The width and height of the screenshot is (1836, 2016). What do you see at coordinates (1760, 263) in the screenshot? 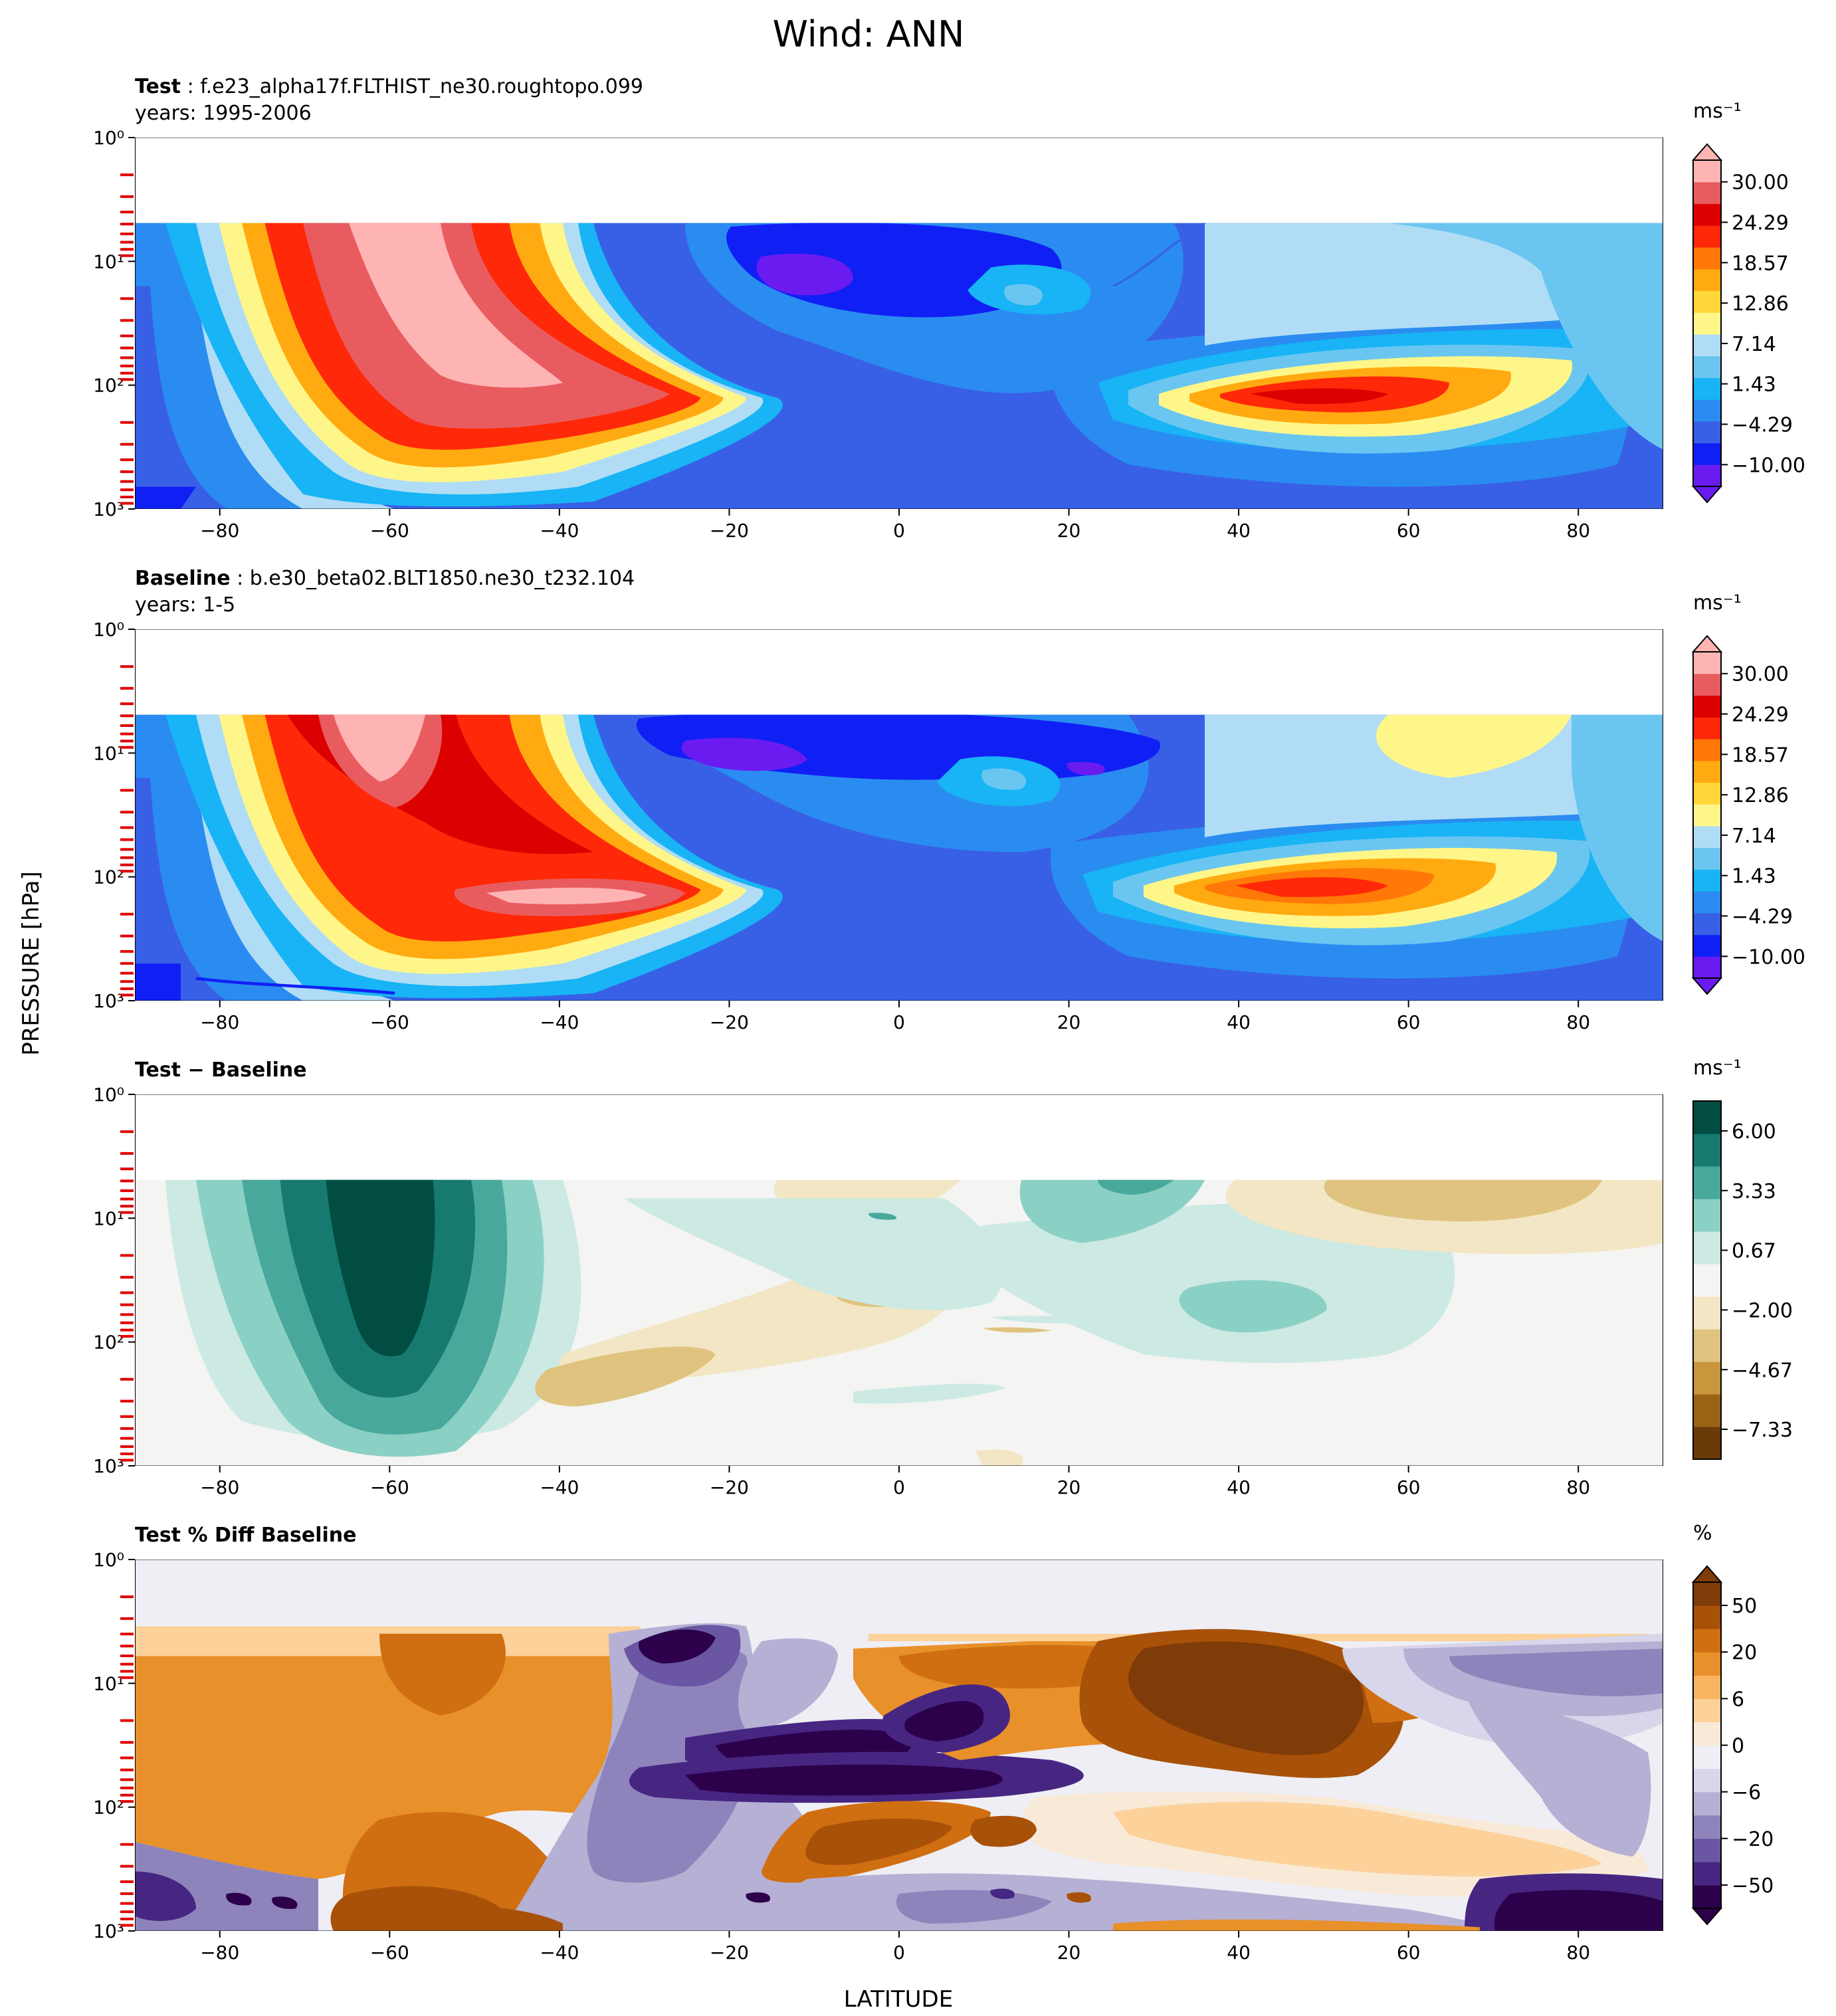
I see `colorbar-tick-label: 18.57` at bounding box center [1760, 263].